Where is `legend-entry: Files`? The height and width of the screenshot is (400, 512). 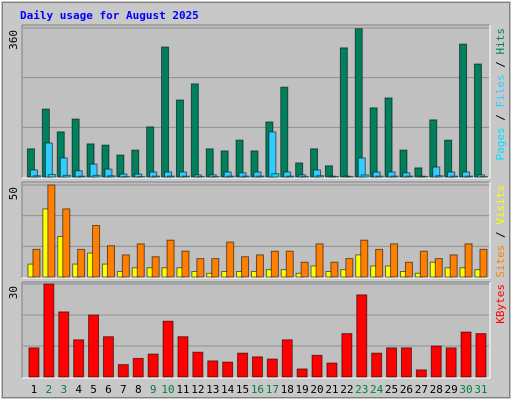
legend-entry: Files is located at coordinates (500, 90).